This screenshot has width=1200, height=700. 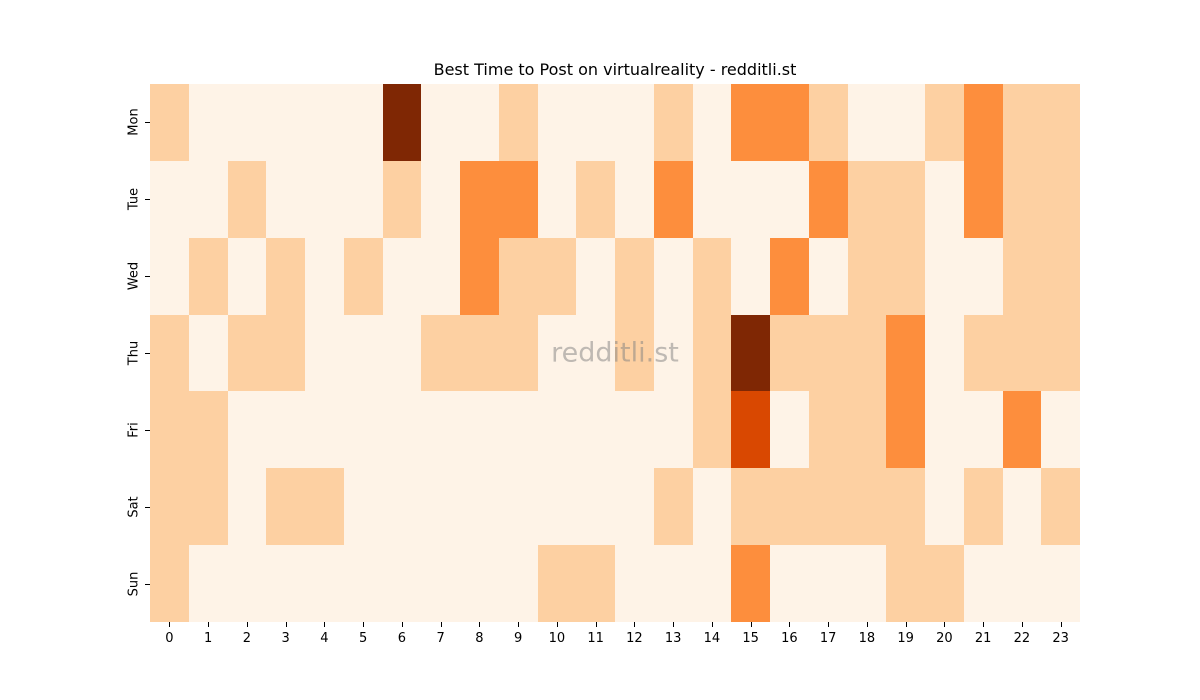 What do you see at coordinates (518, 638) in the screenshot?
I see `x-tick-label: 9` at bounding box center [518, 638].